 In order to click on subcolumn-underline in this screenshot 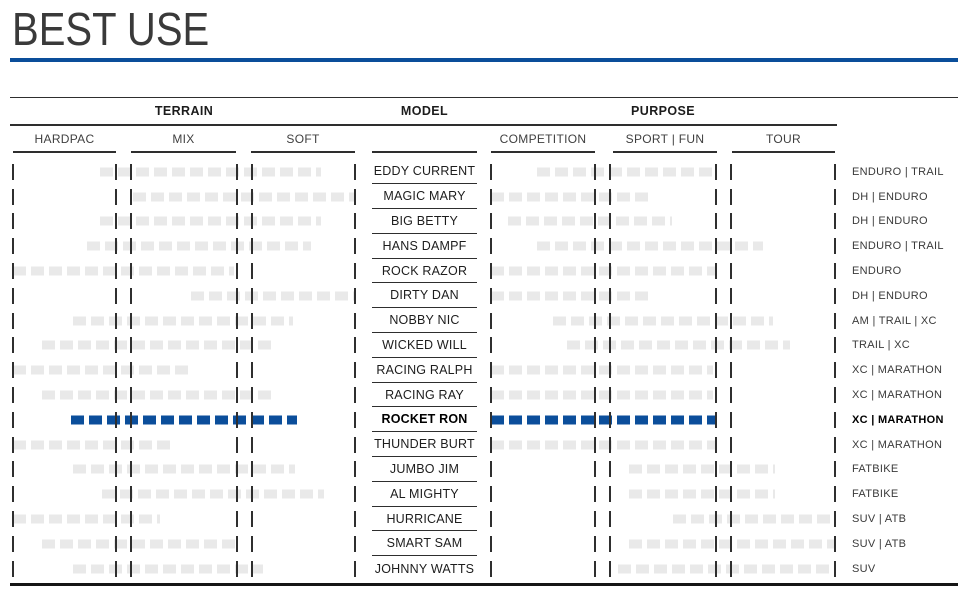, I will do `click(303, 152)`.